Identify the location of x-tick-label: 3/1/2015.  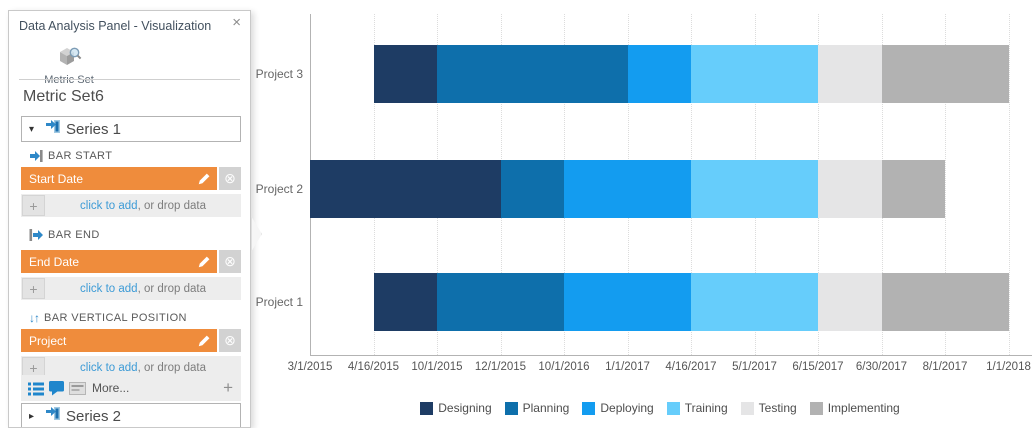
(310, 367).